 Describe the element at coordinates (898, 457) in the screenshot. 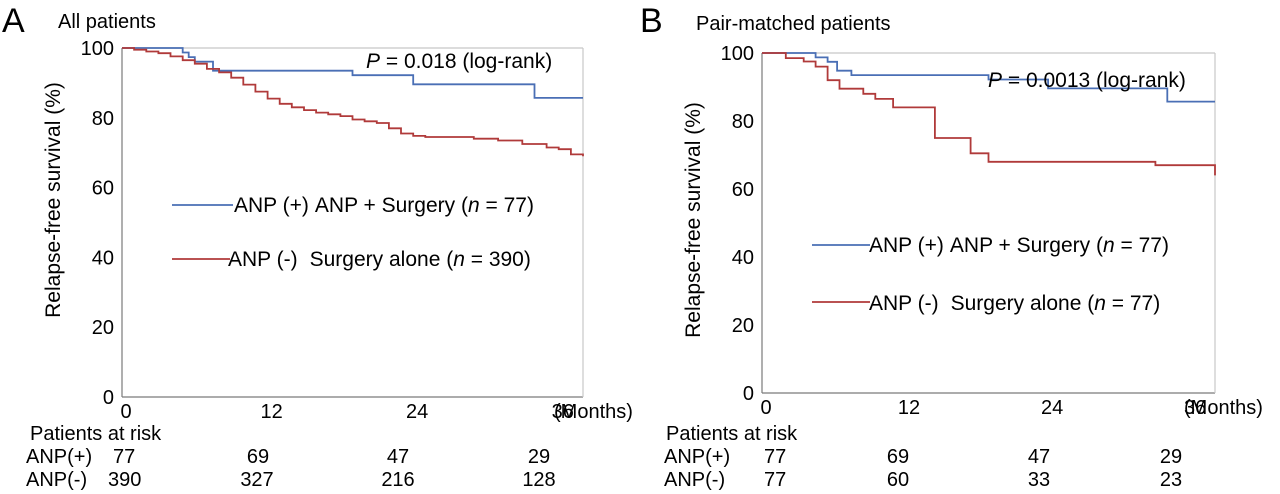

I see `panel-b-risk-cell: 69` at that location.